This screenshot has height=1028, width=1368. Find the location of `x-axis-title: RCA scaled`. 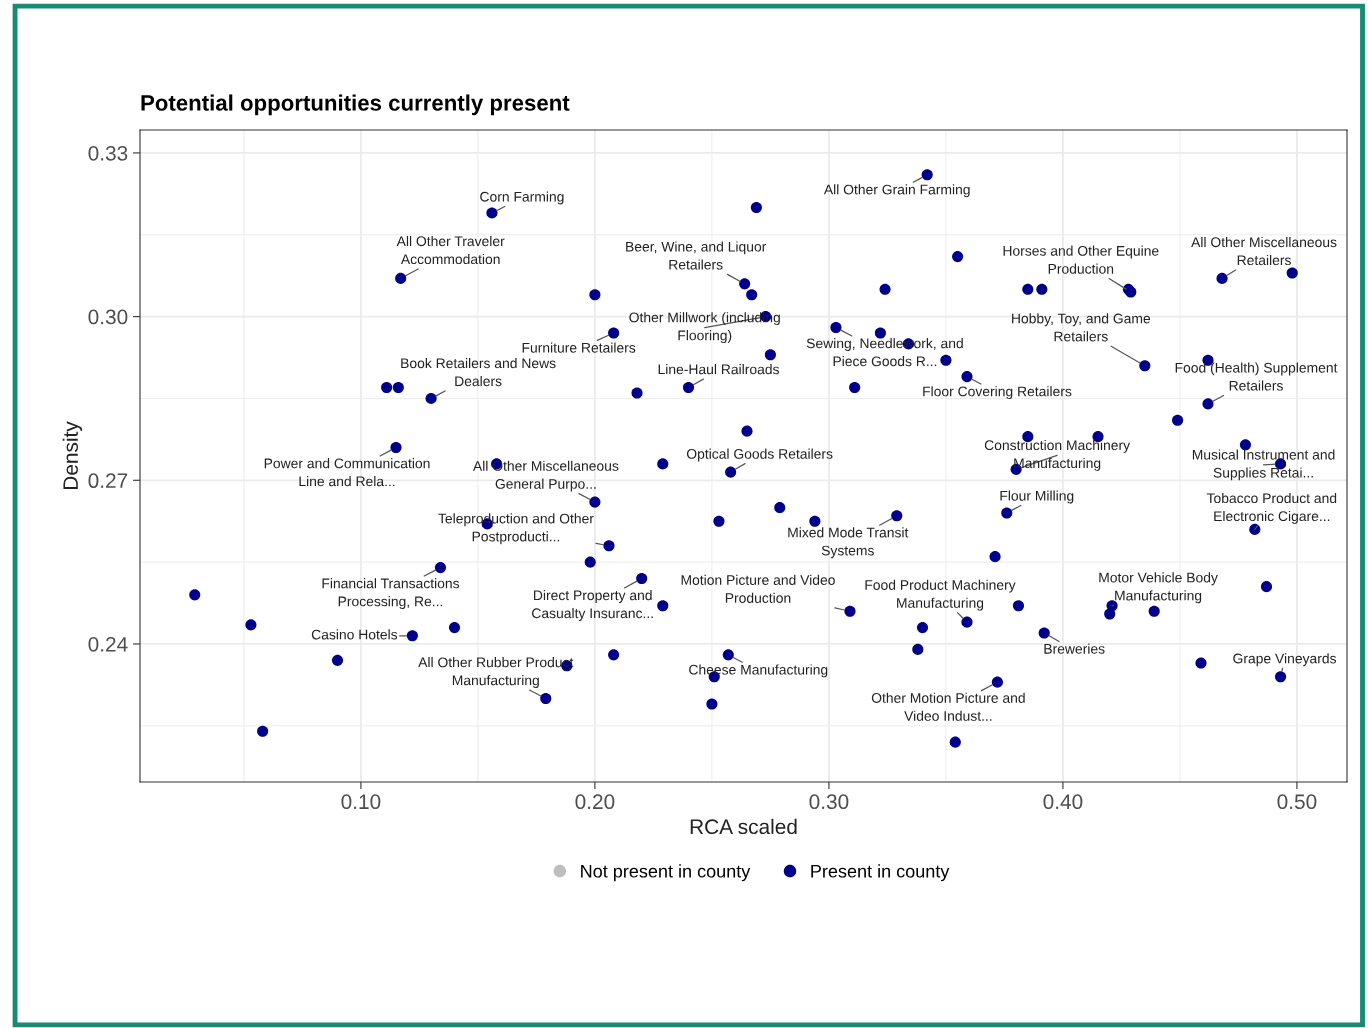

x-axis-title: RCA scaled is located at coordinates (743, 826).